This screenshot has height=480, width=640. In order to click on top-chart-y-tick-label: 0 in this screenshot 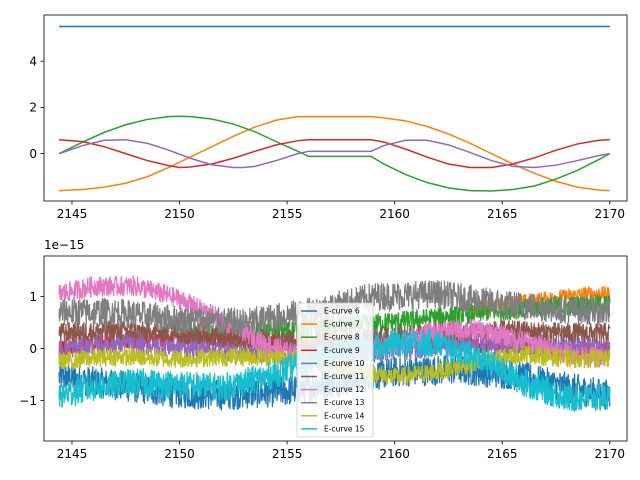, I will do `click(33, 154)`.